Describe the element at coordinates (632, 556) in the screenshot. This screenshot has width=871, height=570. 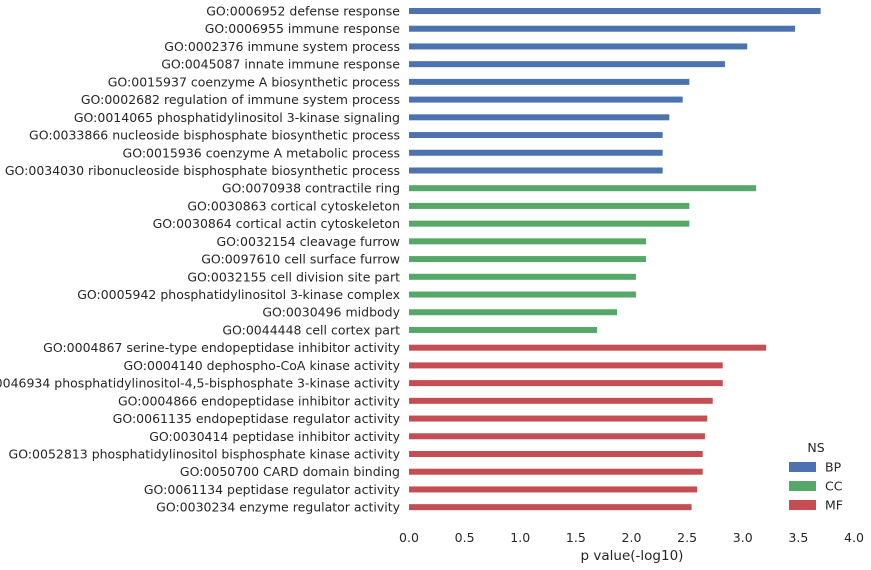
I see `x-axis-label: p value(-log10)` at that location.